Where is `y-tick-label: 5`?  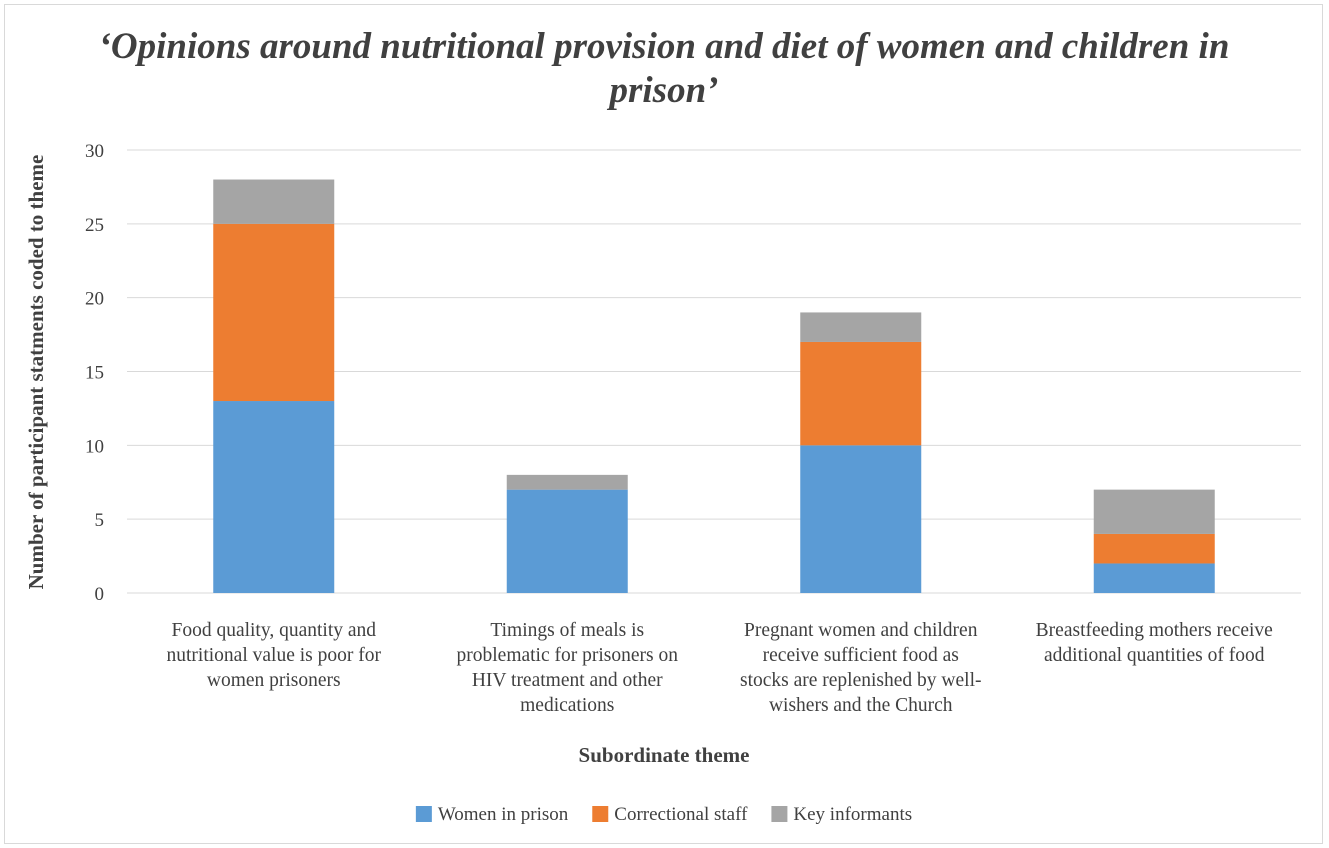 y-tick-label: 5 is located at coordinates (100, 520).